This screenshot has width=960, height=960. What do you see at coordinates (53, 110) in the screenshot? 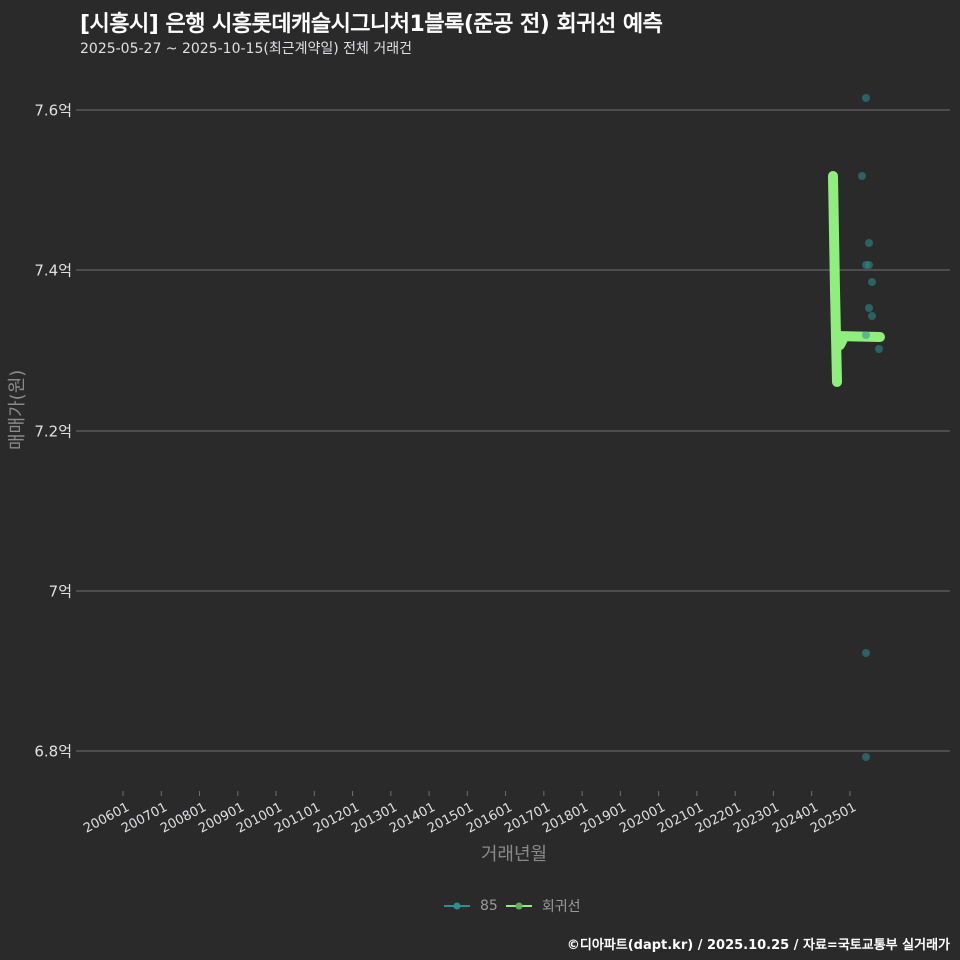
I see `y-tick-label: 7.6억` at bounding box center [53, 110].